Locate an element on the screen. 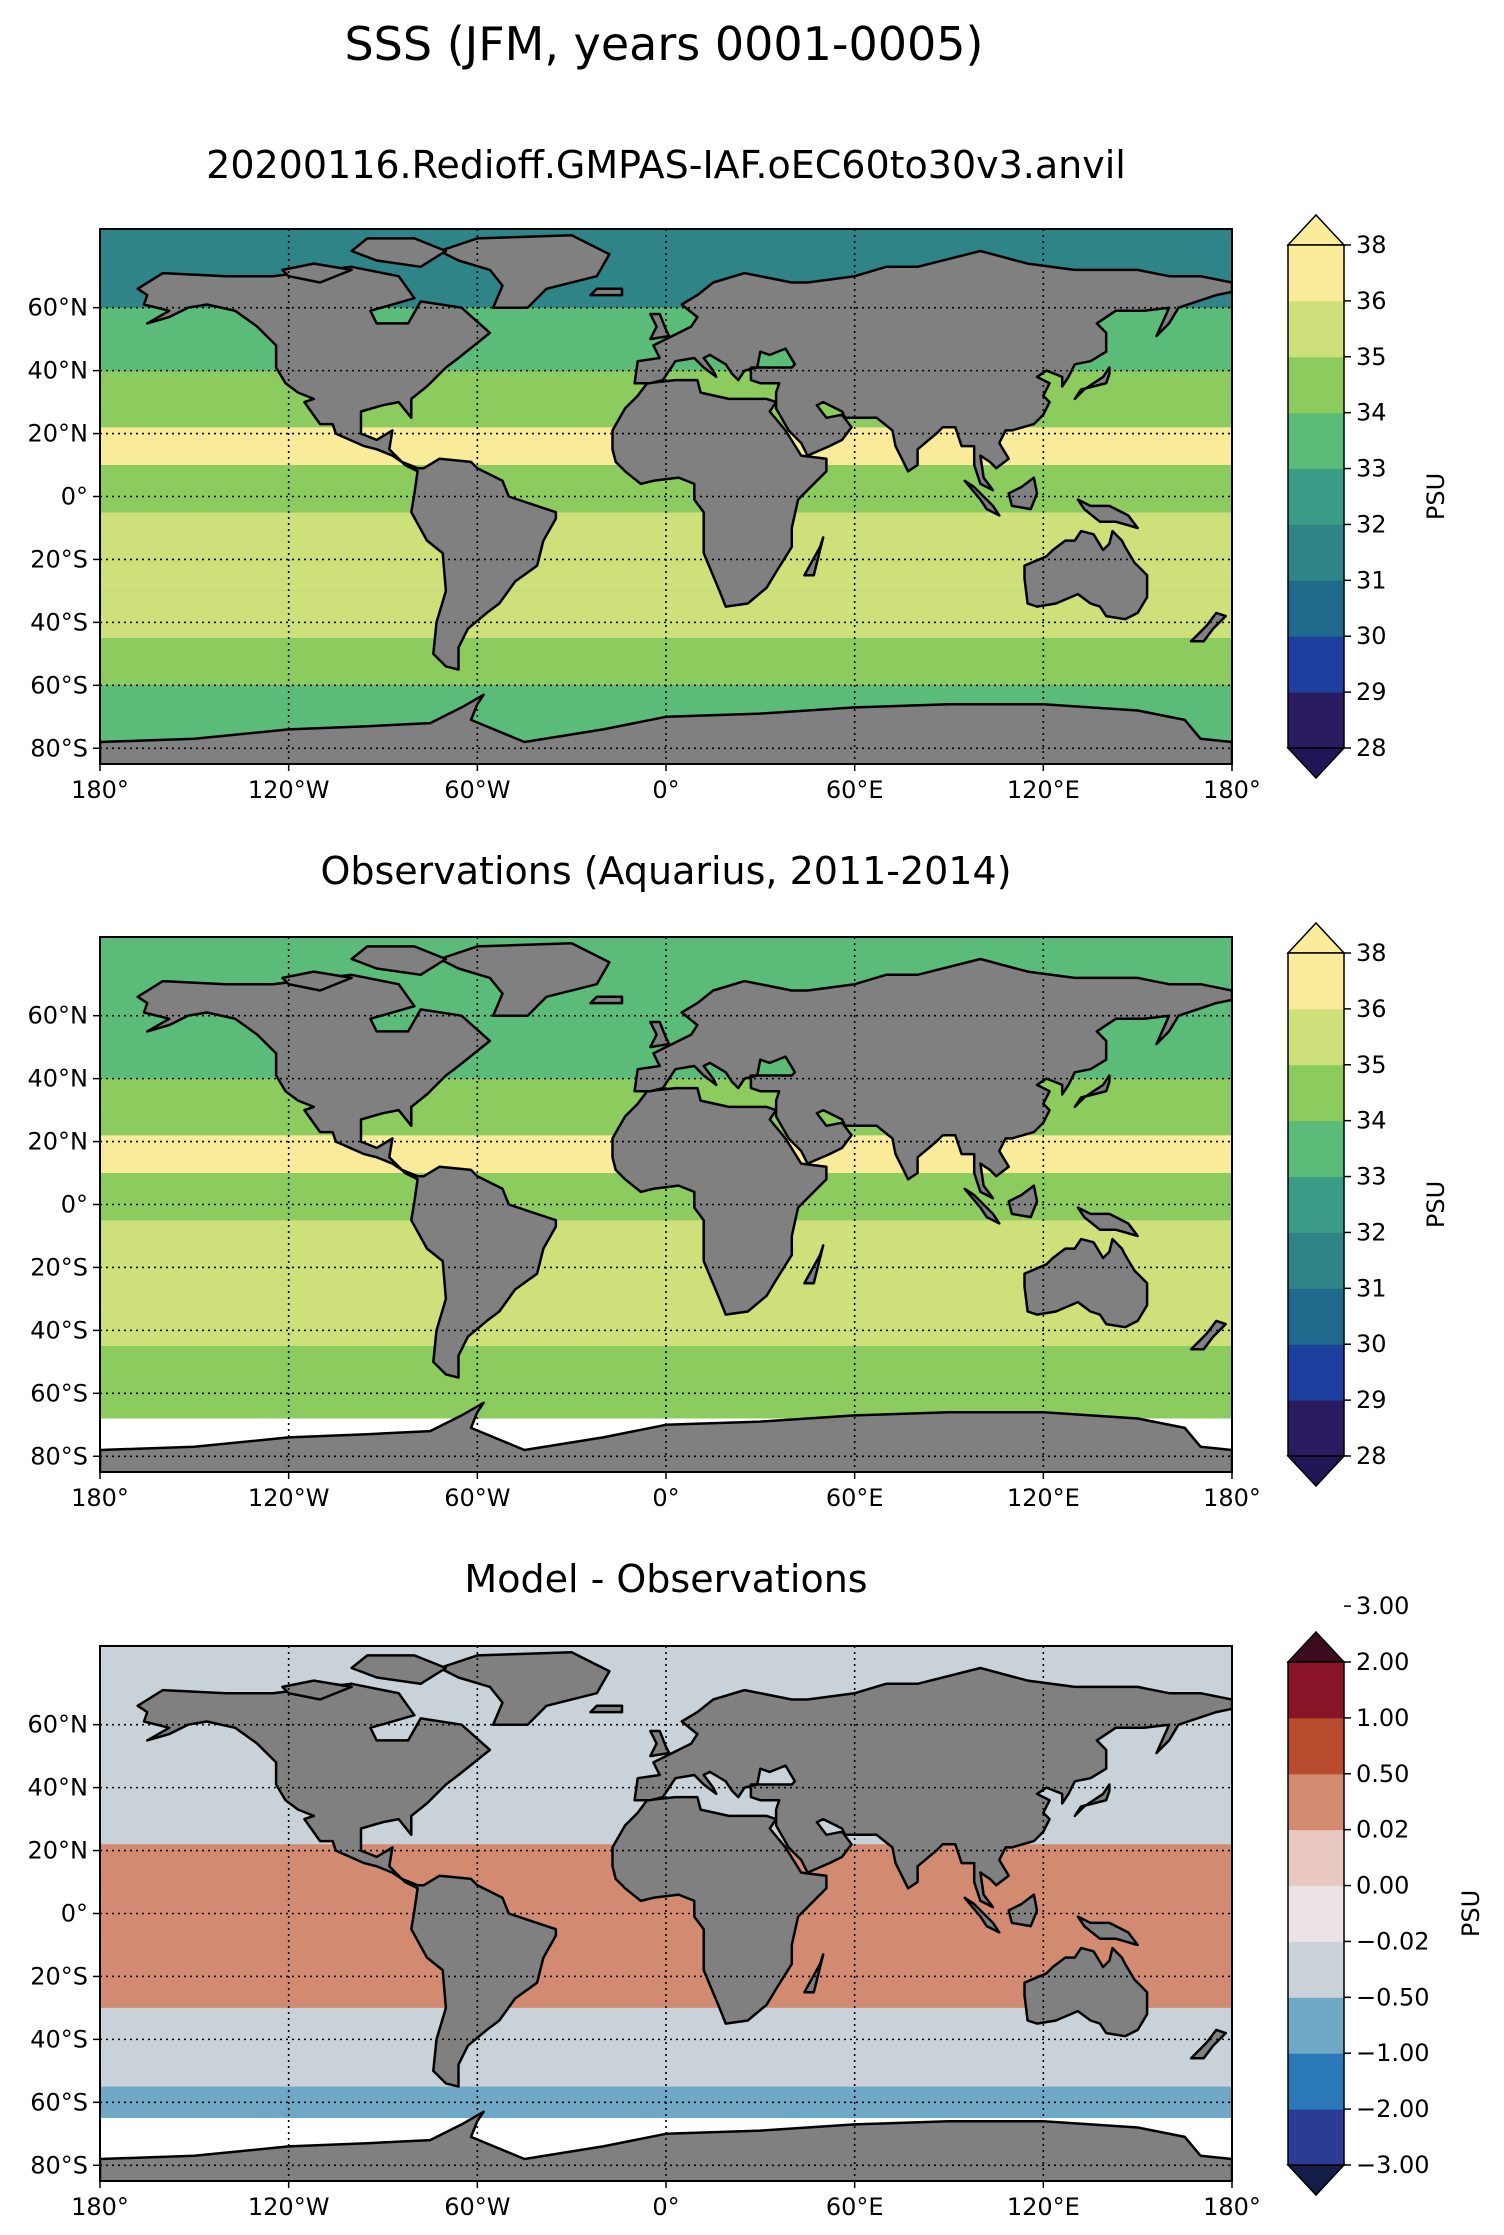 The height and width of the screenshot is (2235, 1504). panel-title: Observations (Aquarius, 2011-2014) is located at coordinates (665, 871).